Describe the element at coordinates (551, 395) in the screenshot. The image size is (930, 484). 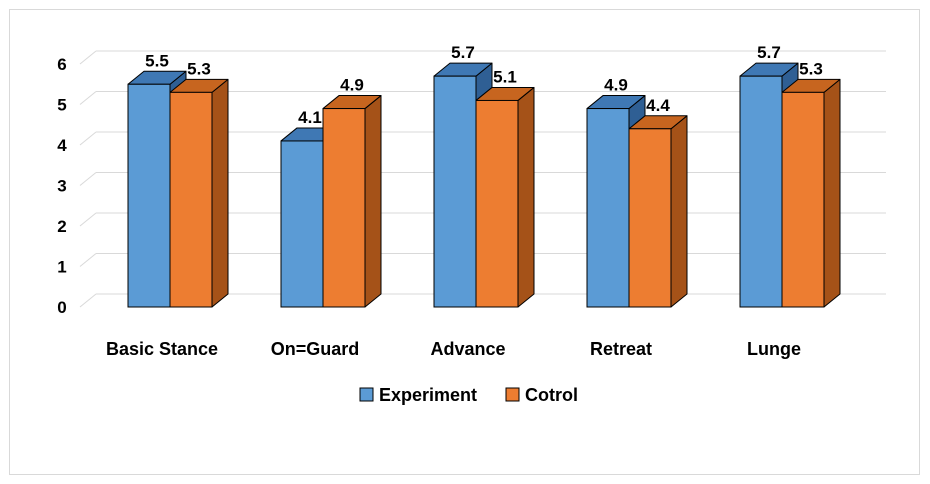
I see `legend-label: Cotrol` at that location.